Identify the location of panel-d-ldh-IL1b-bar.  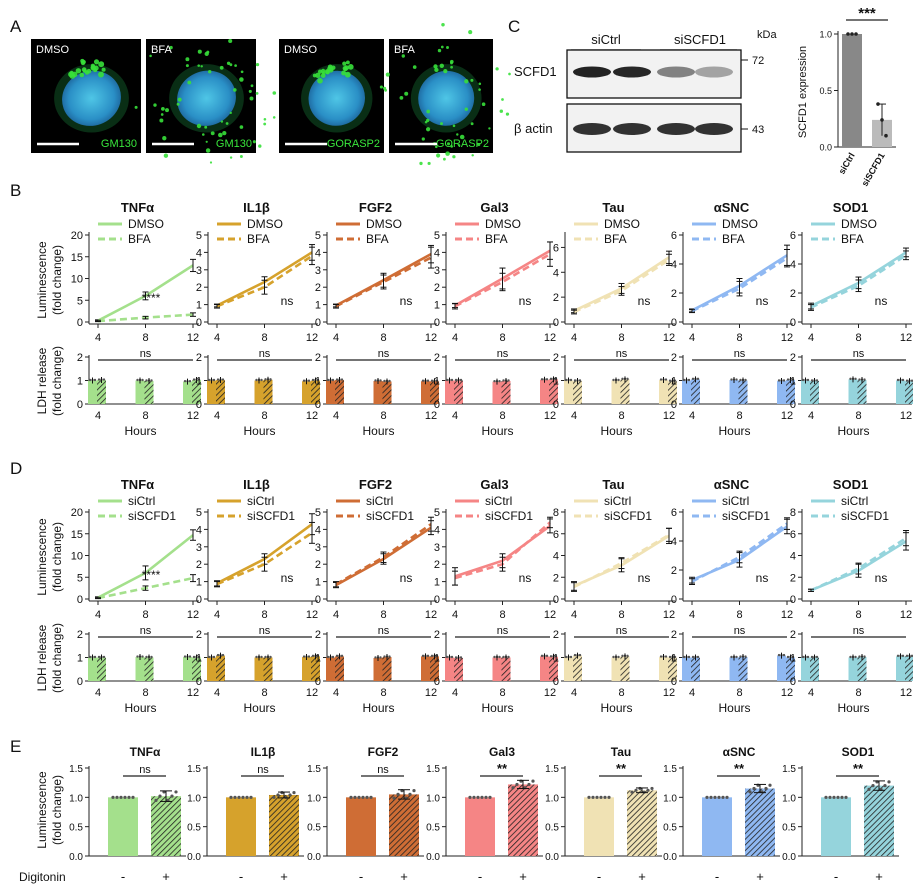
(220, 668).